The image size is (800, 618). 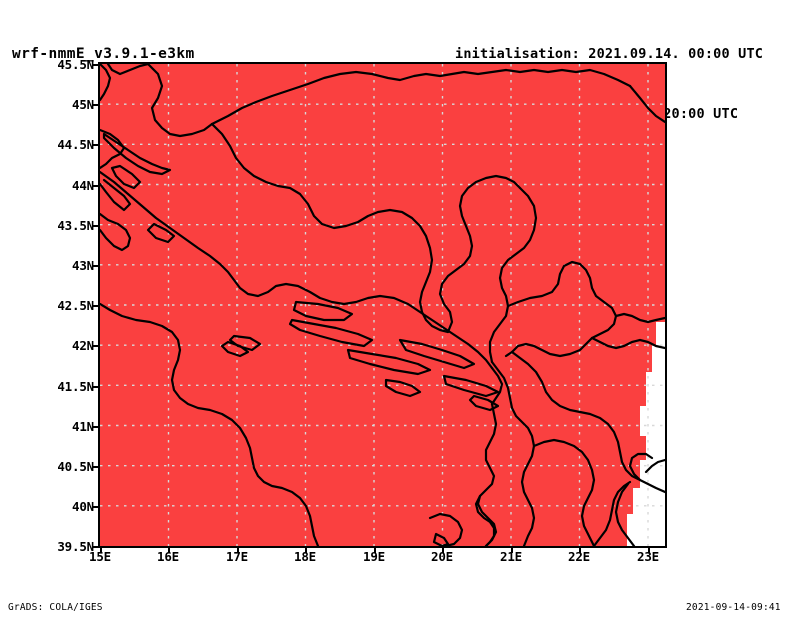 I want to click on x-tick-label: 19E, so click(x=374, y=556).